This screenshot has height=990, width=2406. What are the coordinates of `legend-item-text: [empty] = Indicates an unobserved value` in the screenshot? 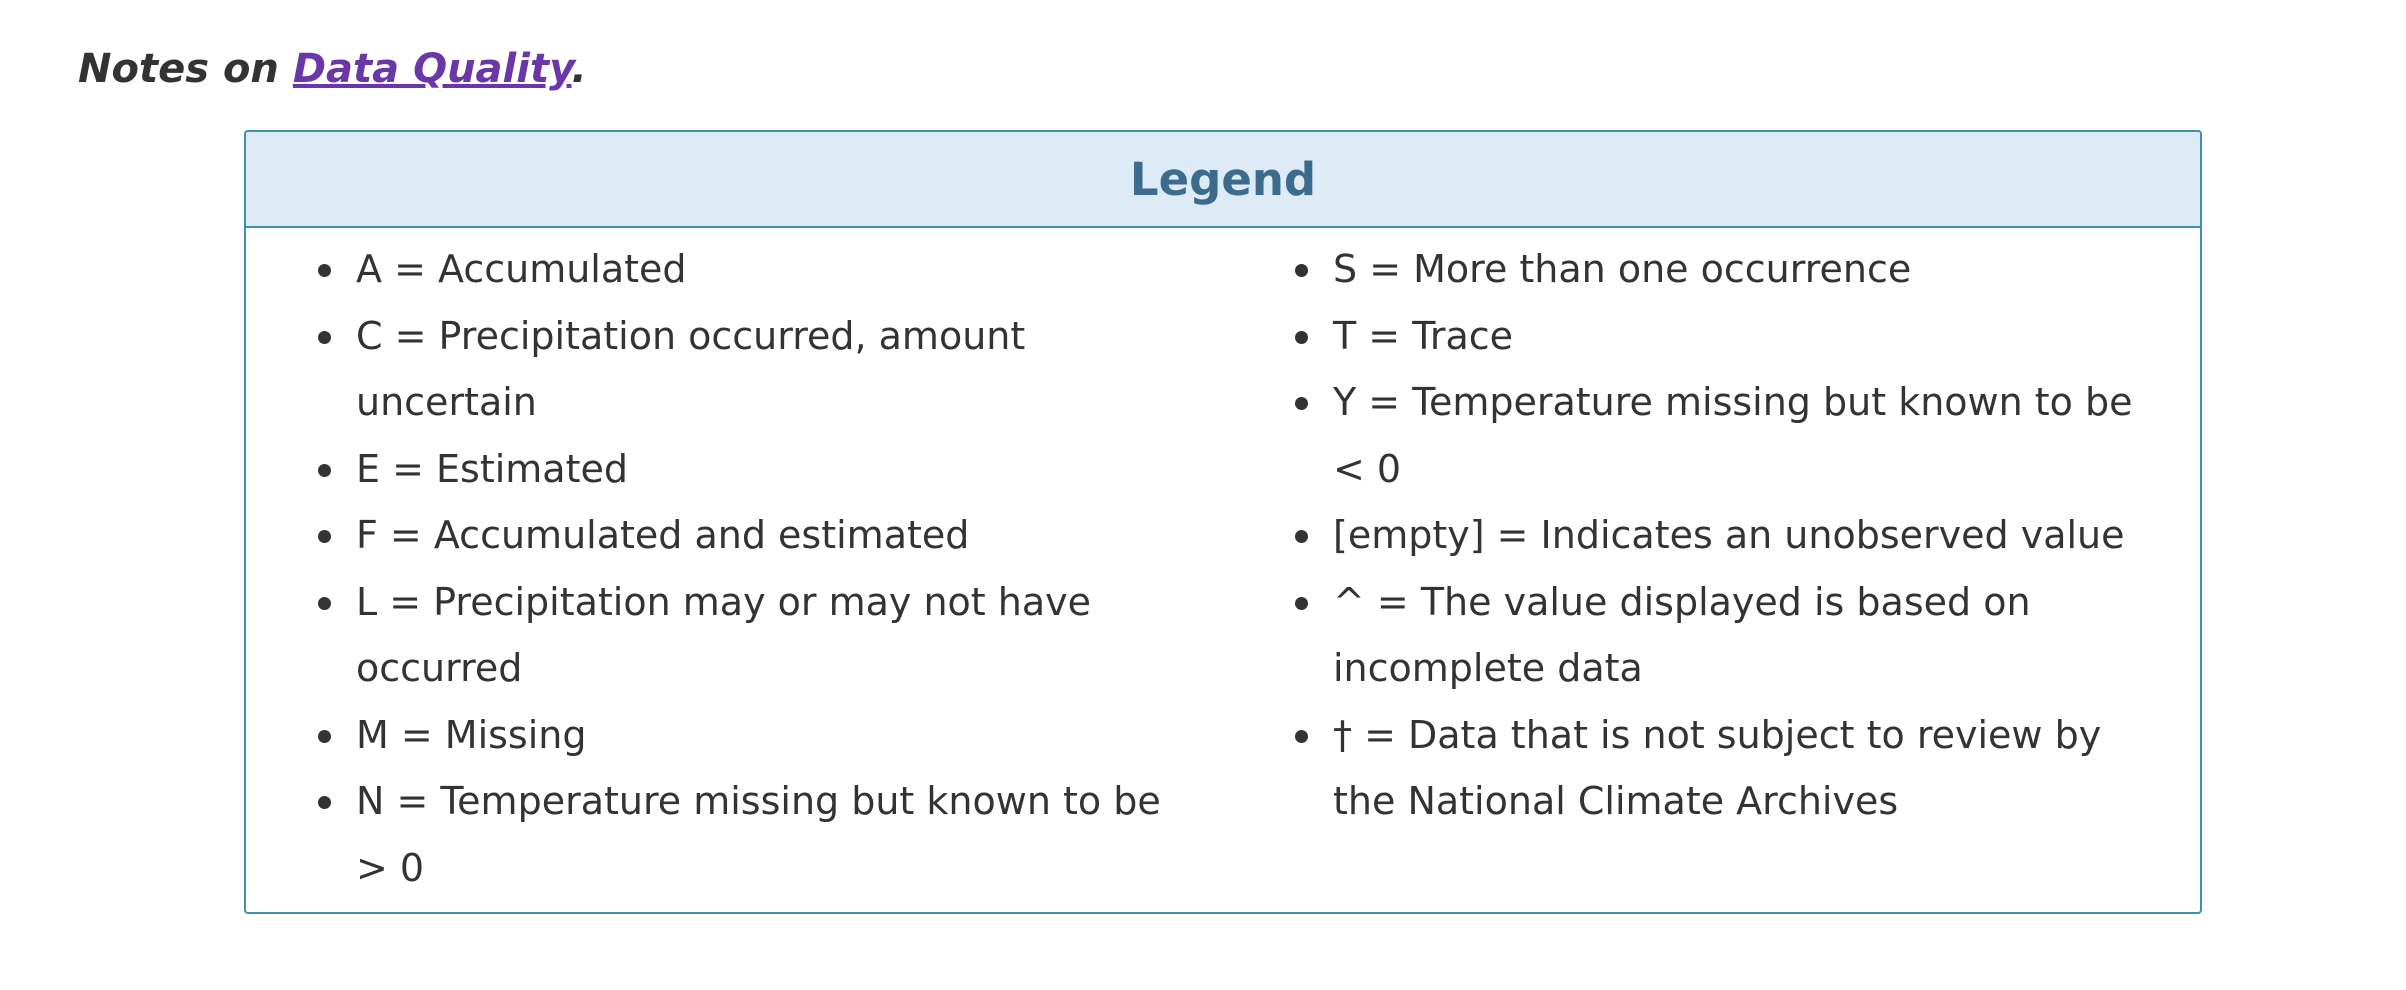 It's located at (1729, 535).